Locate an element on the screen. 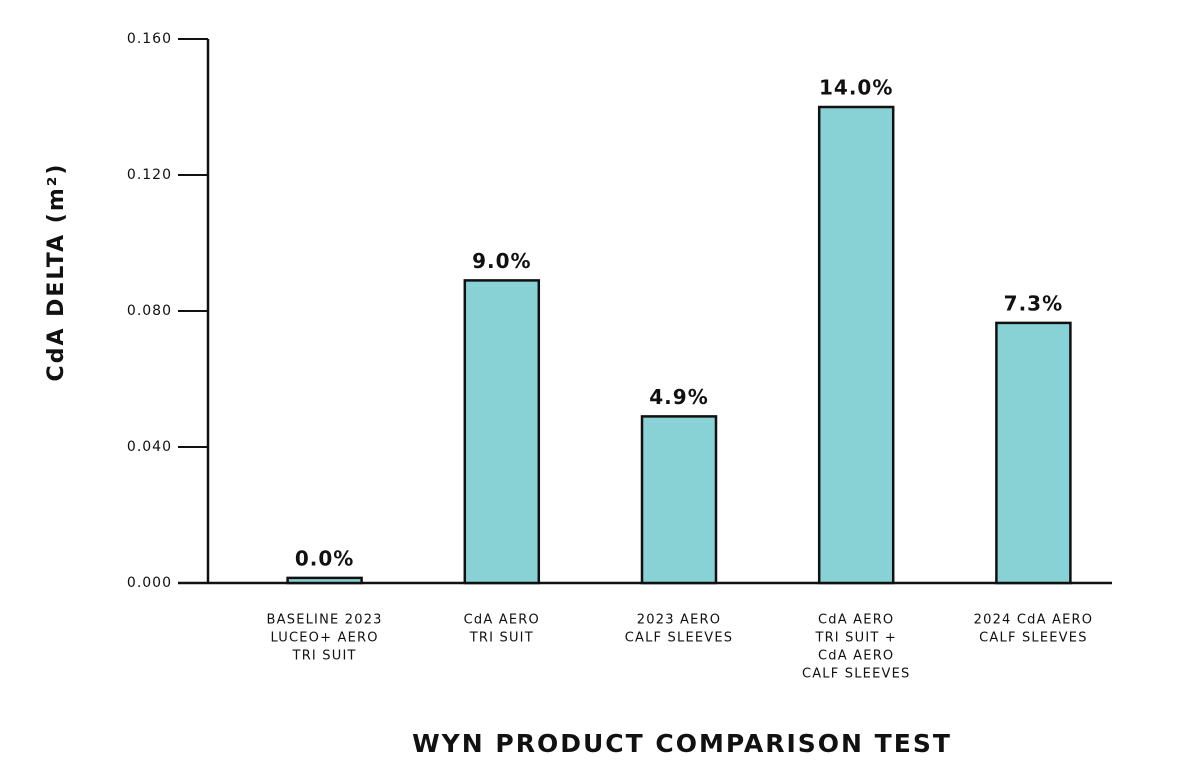 The width and height of the screenshot is (1200, 776). bar-label: 14.0% is located at coordinates (856, 88).